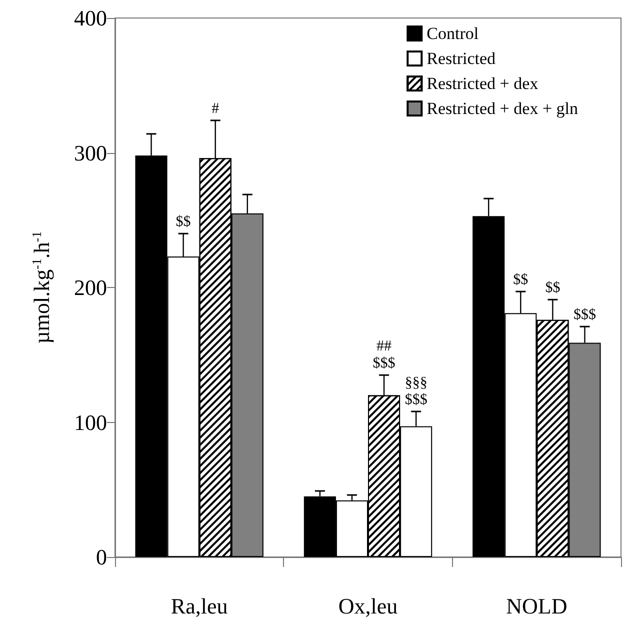 The height and width of the screenshot is (625, 623). Describe the element at coordinates (41, 287) in the screenshot. I see `y-axis-title: µmol.kg-1.h-1` at that location.